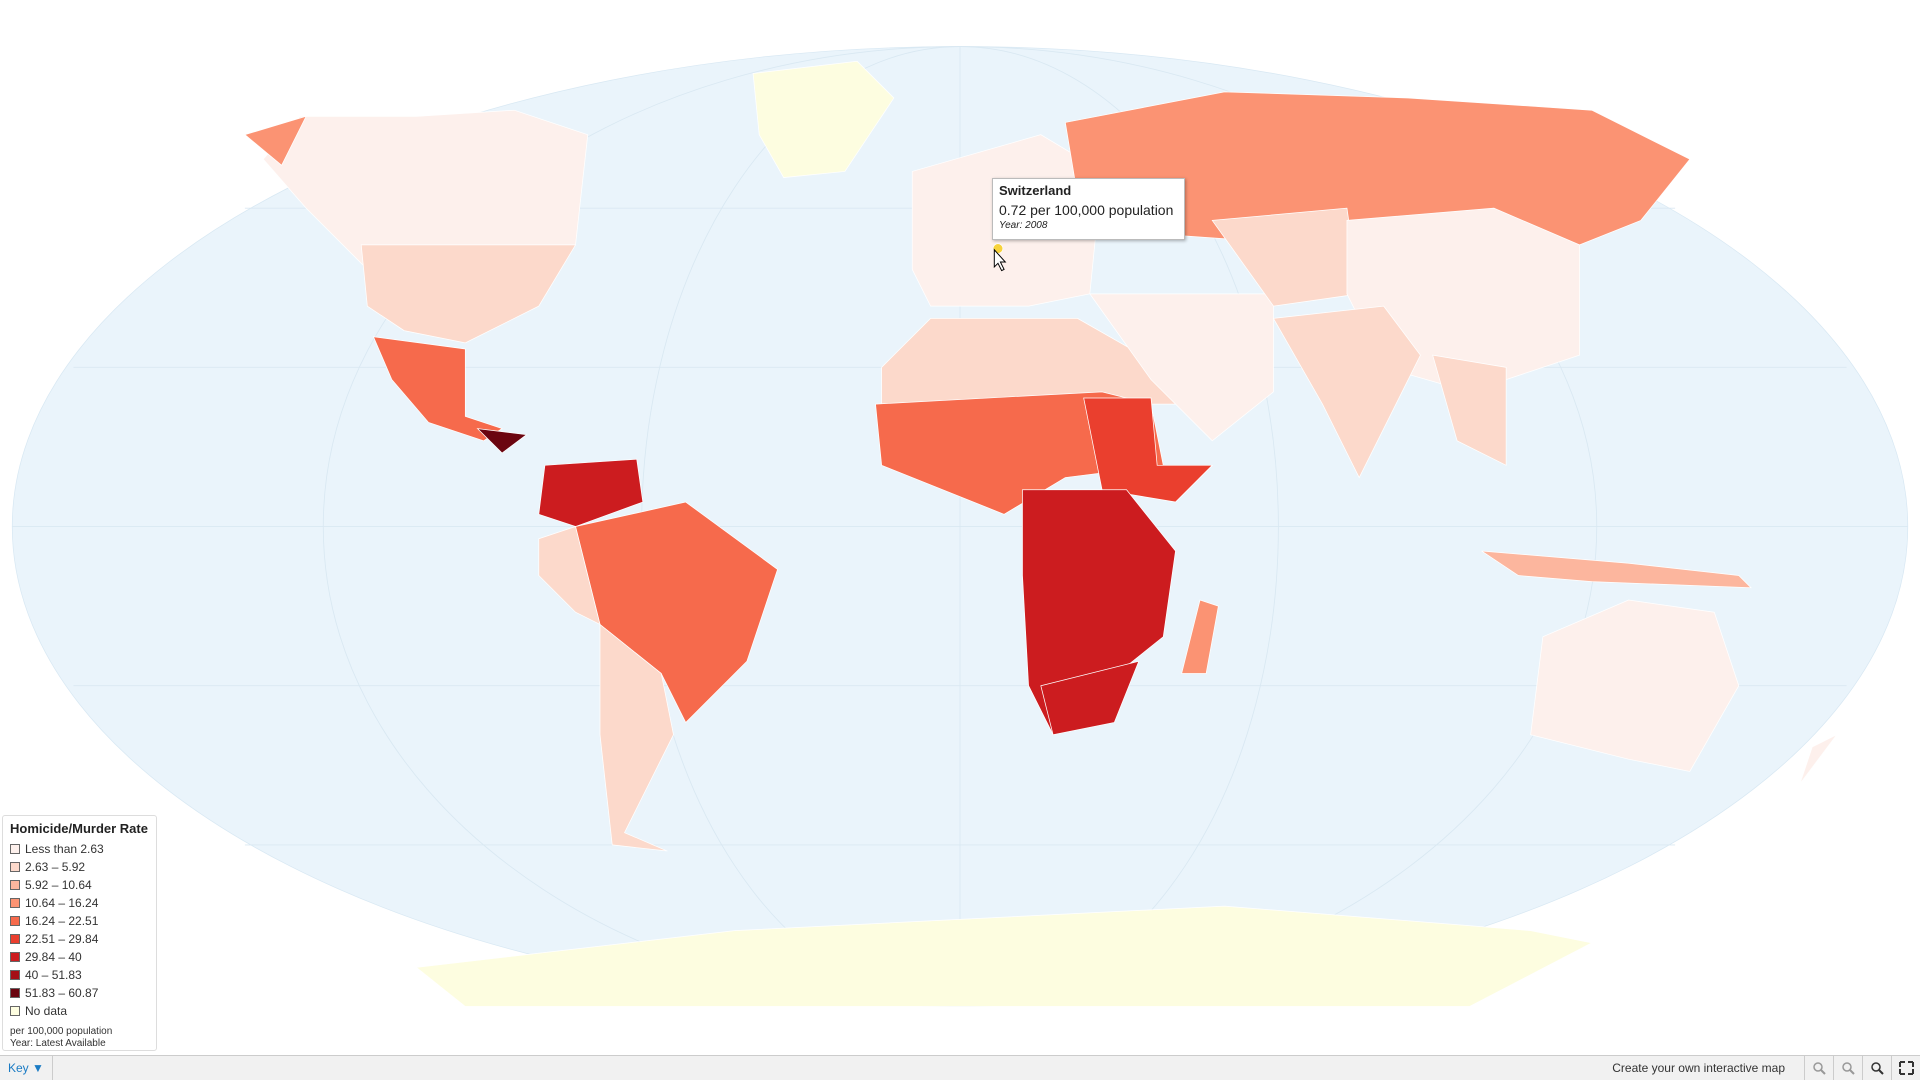 Image resolution: width=1920 pixels, height=1080 pixels. I want to click on legend-item: 16.24 – 22.51, so click(79, 921).